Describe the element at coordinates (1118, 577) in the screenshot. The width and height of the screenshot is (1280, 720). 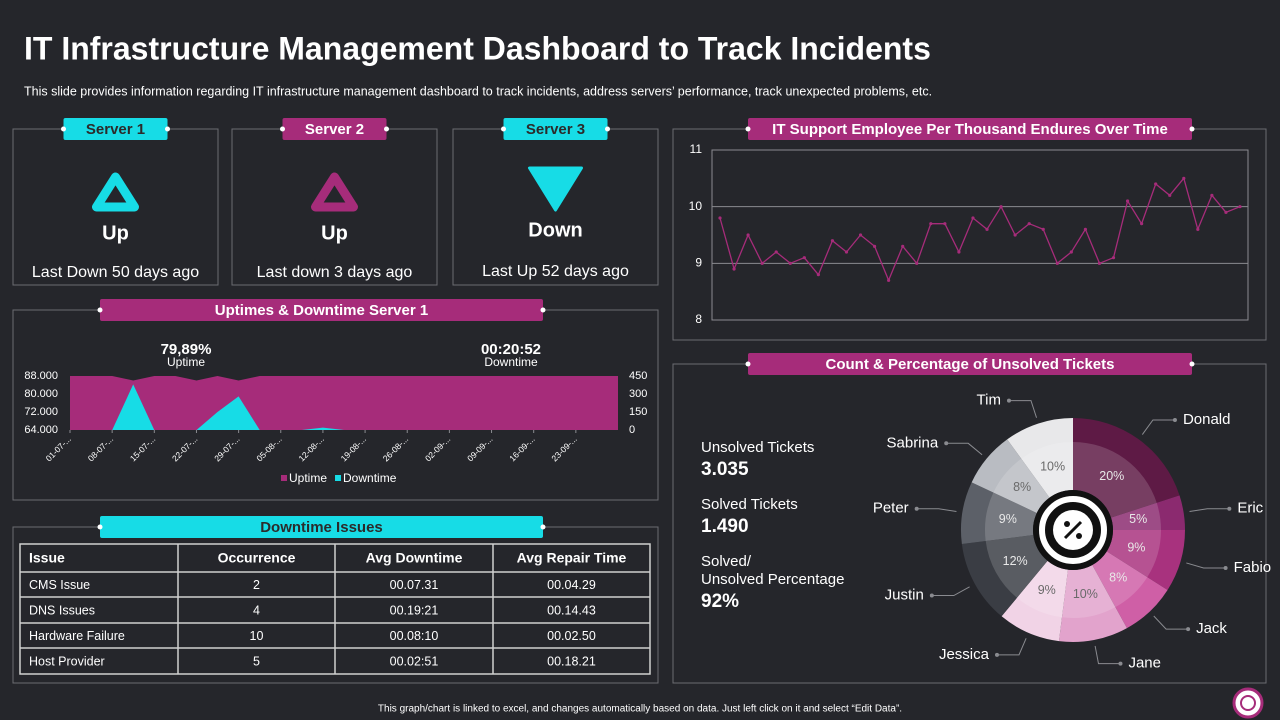
I see `slice-label: 8%` at that location.